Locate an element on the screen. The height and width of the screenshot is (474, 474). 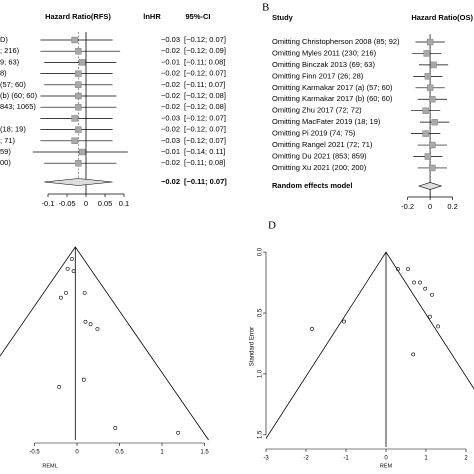
x-axis-label: REM is located at coordinates (386, 466).